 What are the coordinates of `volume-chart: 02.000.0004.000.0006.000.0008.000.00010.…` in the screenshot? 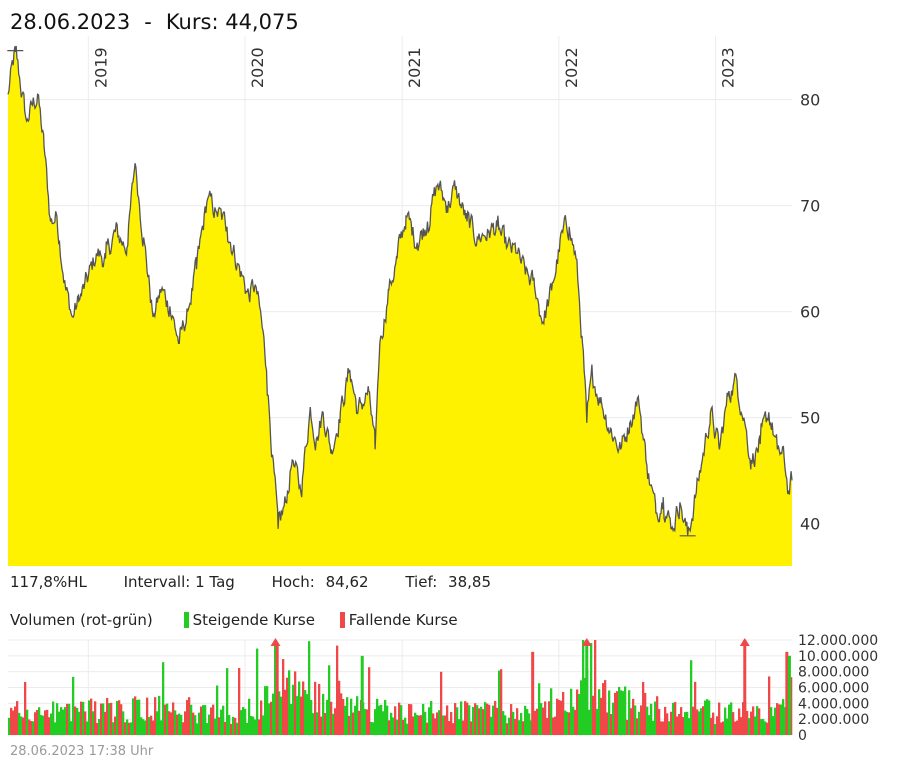 It's located at (457, 687).